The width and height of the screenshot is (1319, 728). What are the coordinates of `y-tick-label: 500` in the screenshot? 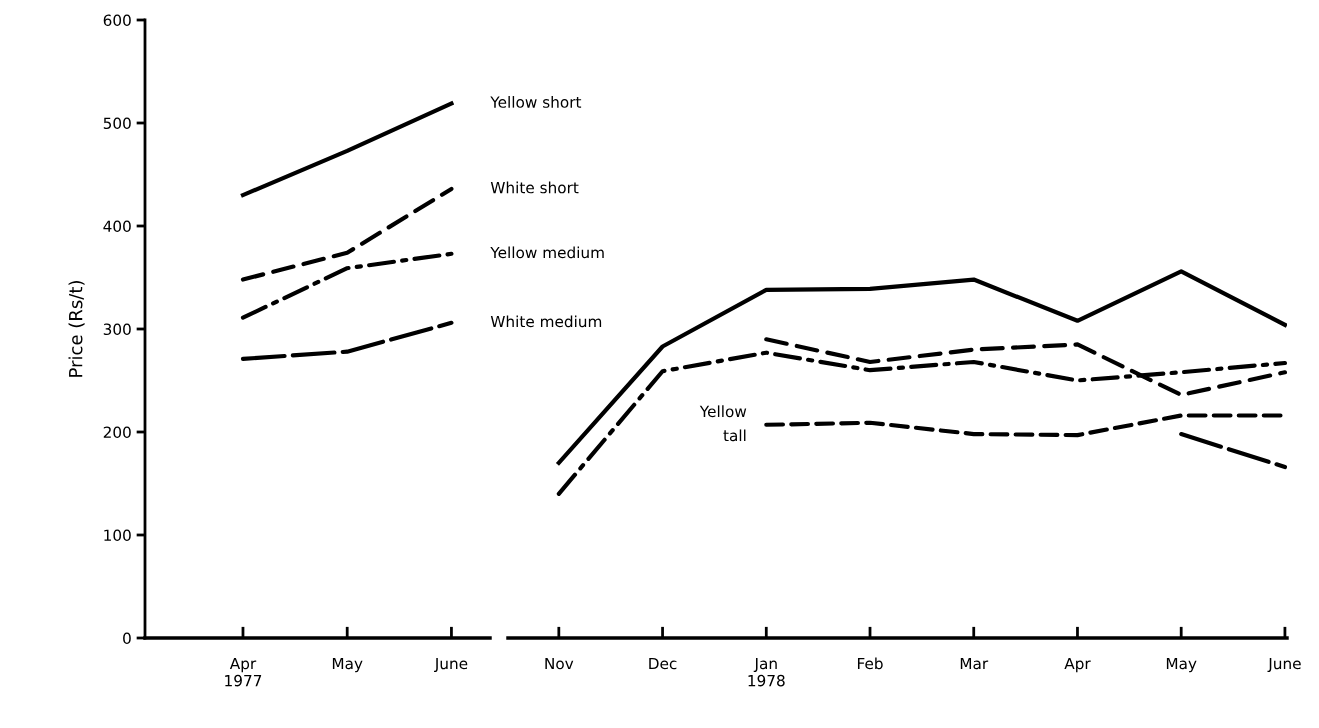 It's located at (117, 123).